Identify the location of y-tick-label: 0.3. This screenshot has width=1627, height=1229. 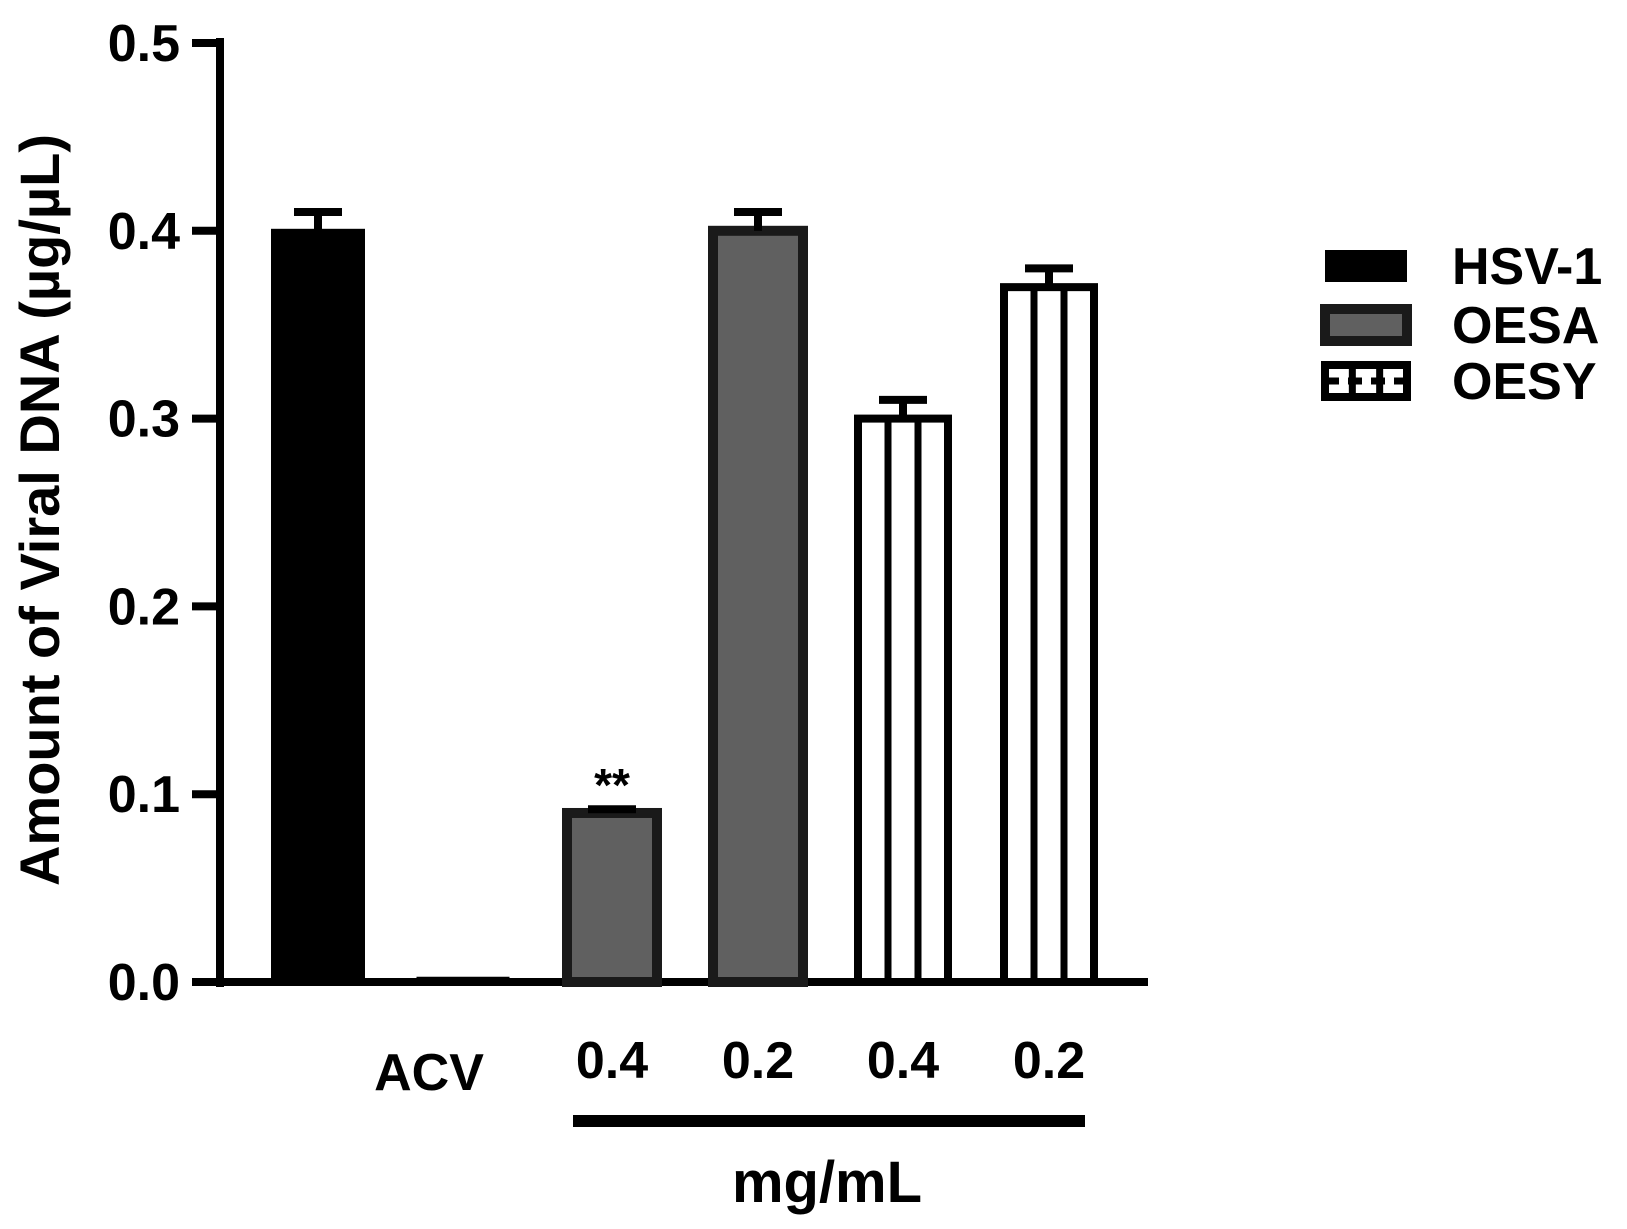
(144, 420).